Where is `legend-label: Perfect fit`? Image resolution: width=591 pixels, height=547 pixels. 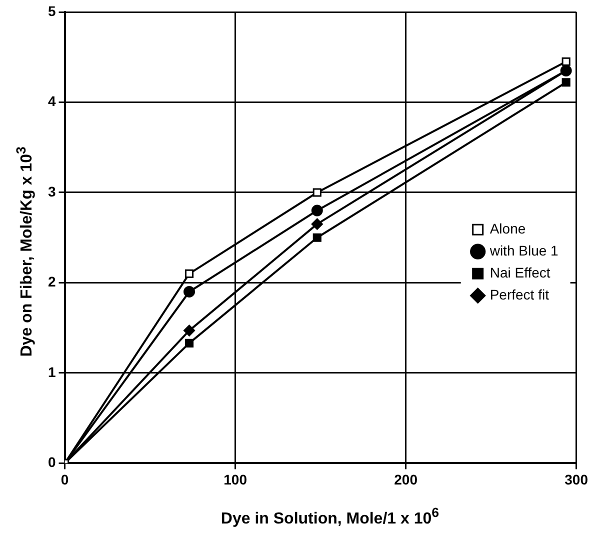
legend-label: Perfect fit is located at coordinates (520, 294).